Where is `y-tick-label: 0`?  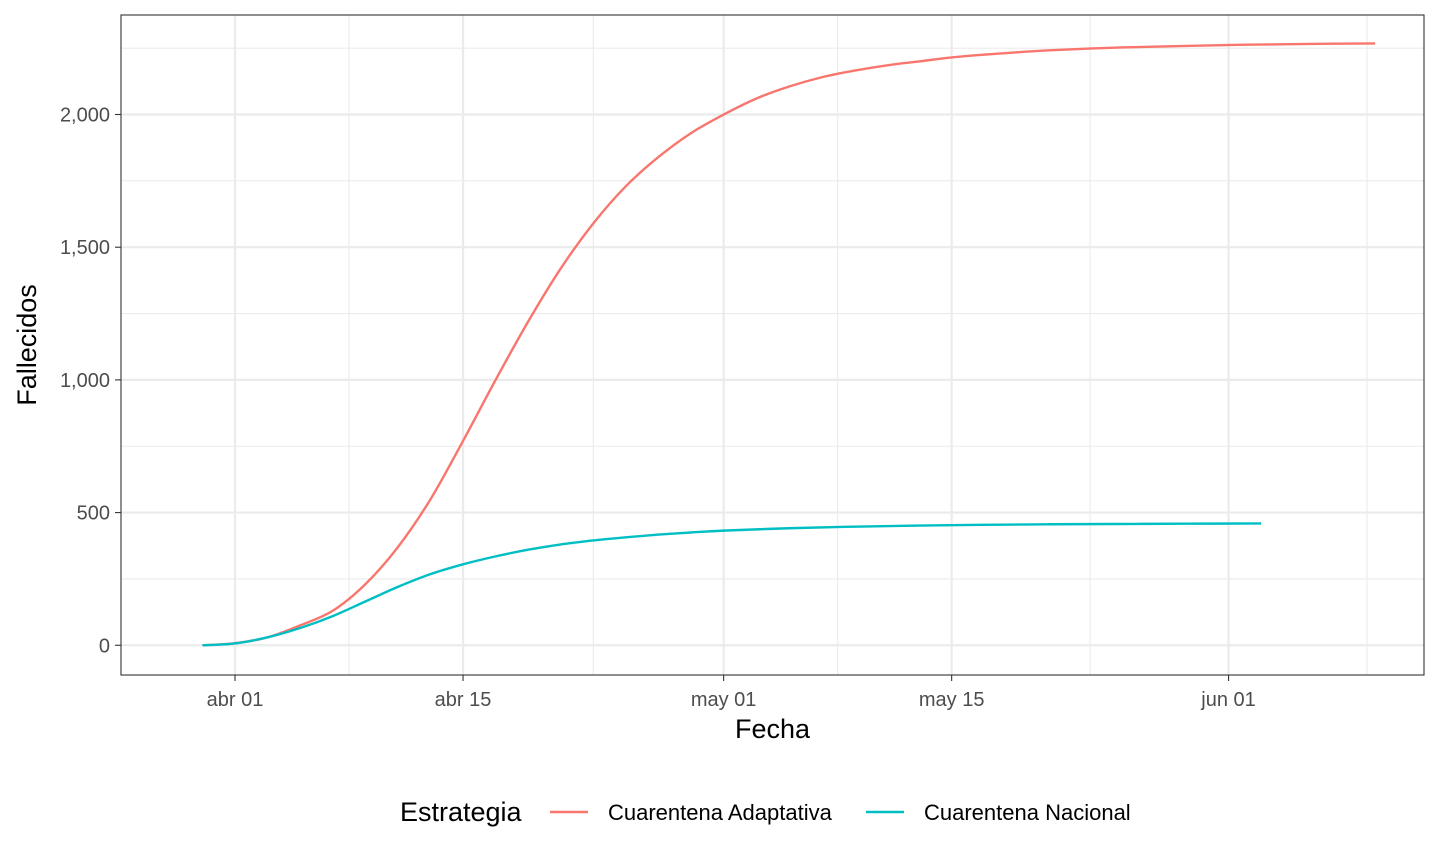
y-tick-label: 0 is located at coordinates (104, 646).